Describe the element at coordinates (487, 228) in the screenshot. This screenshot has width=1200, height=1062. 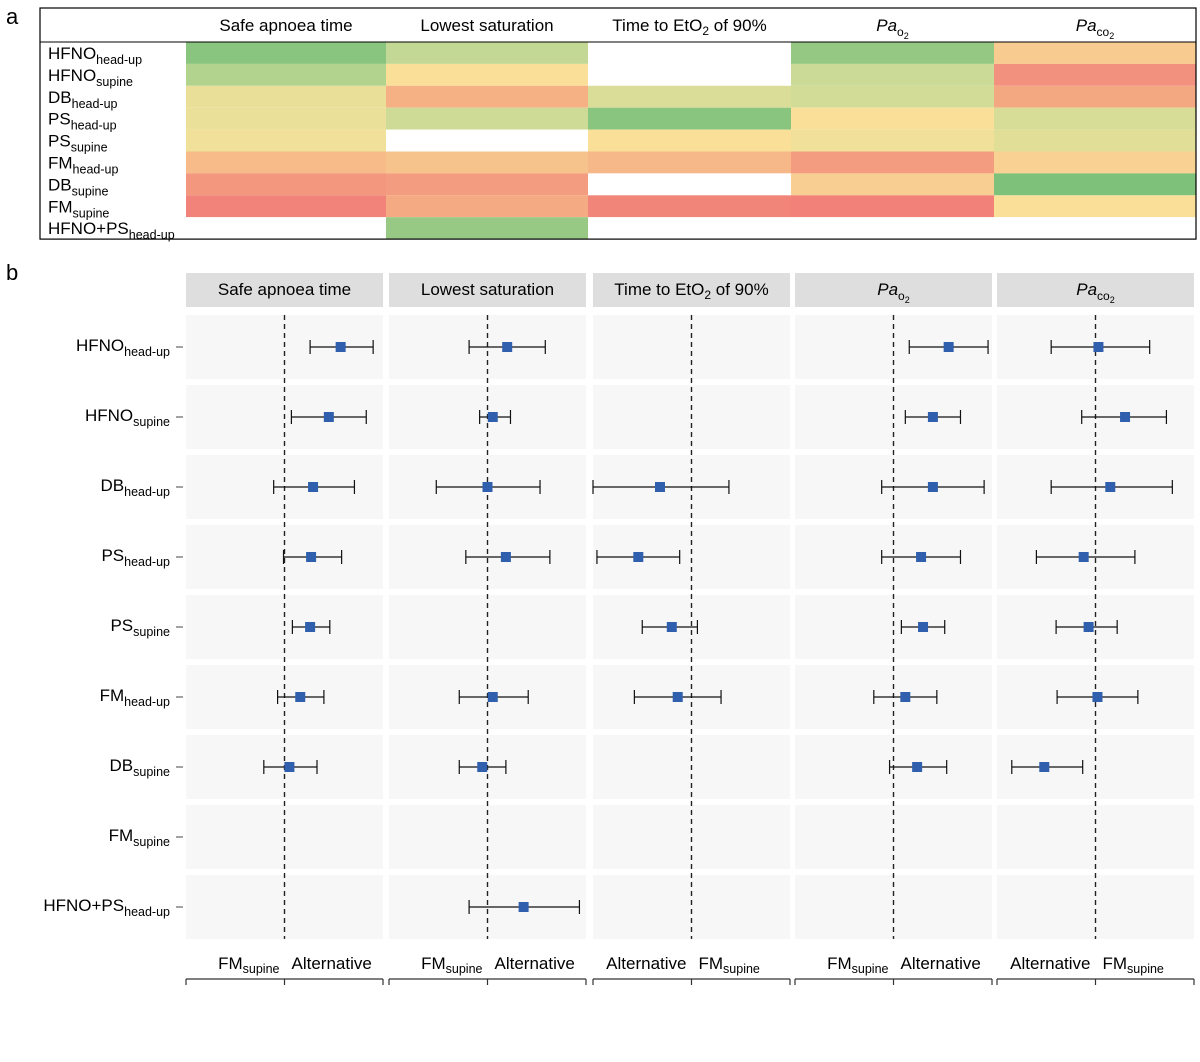
I see `table-cell-hfno-ps-head-up-lowest-saturation` at that location.